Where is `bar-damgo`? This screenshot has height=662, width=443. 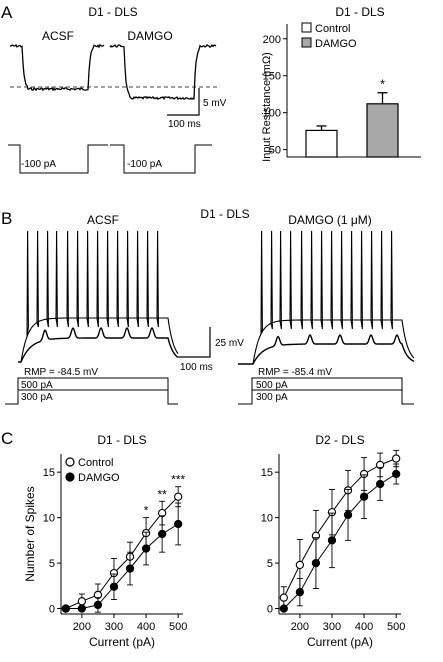 bar-damgo is located at coordinates (382, 130).